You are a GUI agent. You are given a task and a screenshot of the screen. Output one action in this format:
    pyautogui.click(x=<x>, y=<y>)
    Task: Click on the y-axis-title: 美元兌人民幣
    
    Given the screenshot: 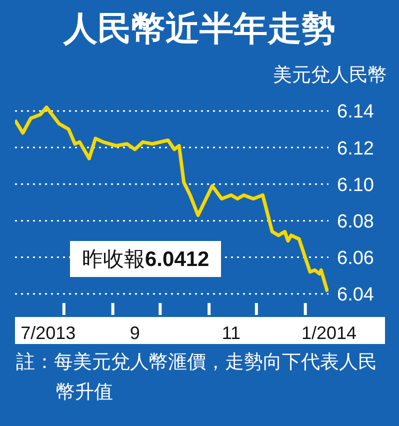 What is the action you would take?
    pyautogui.click(x=330, y=76)
    